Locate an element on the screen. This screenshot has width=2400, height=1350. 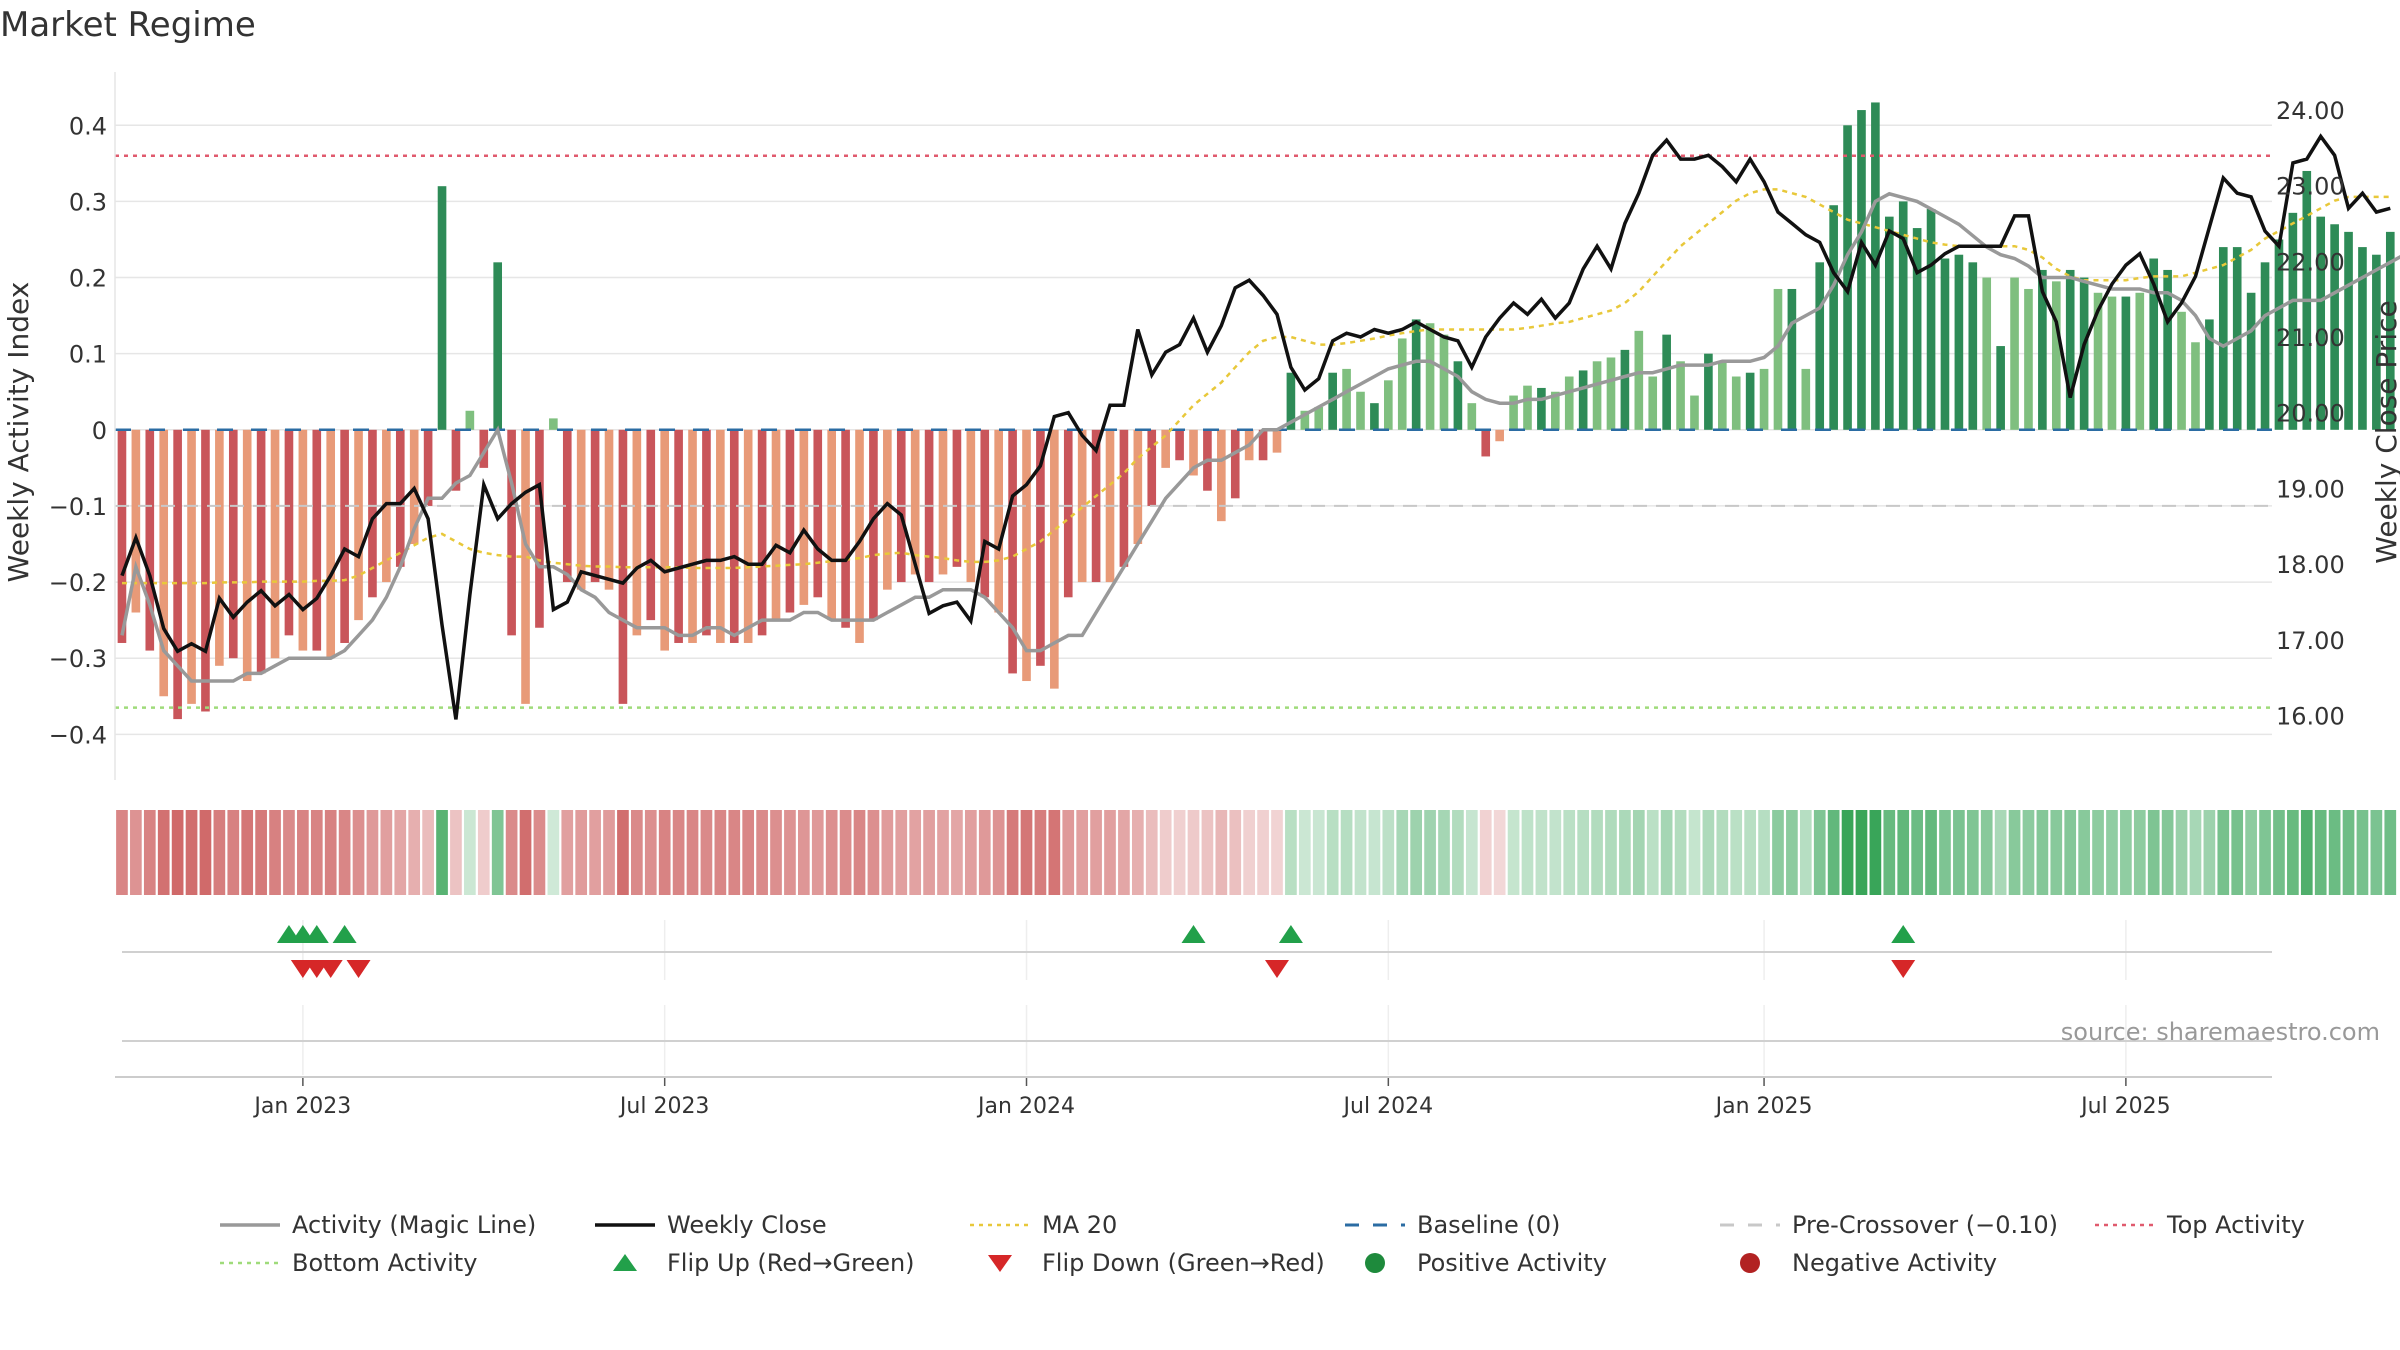
legend-label: Baseline (0) is located at coordinates (1488, 1225).